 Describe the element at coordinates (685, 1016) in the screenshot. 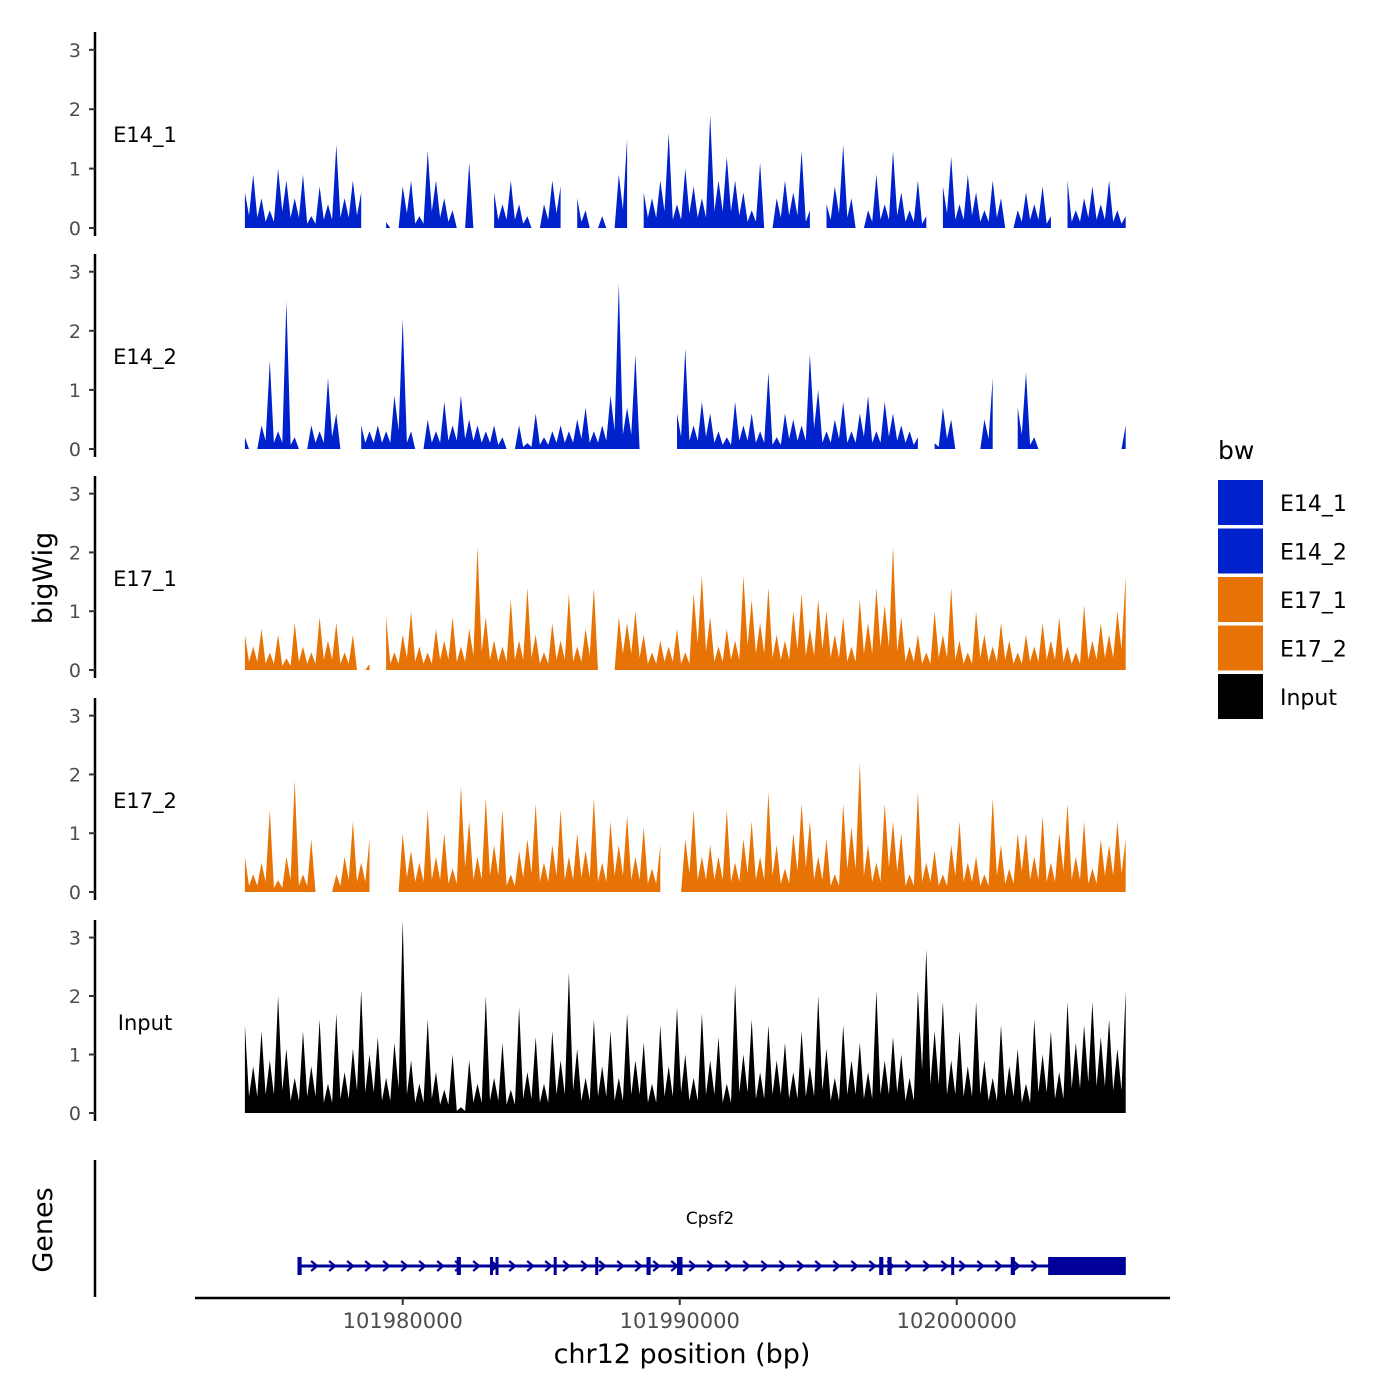

I see `coverage-area-Input` at that location.